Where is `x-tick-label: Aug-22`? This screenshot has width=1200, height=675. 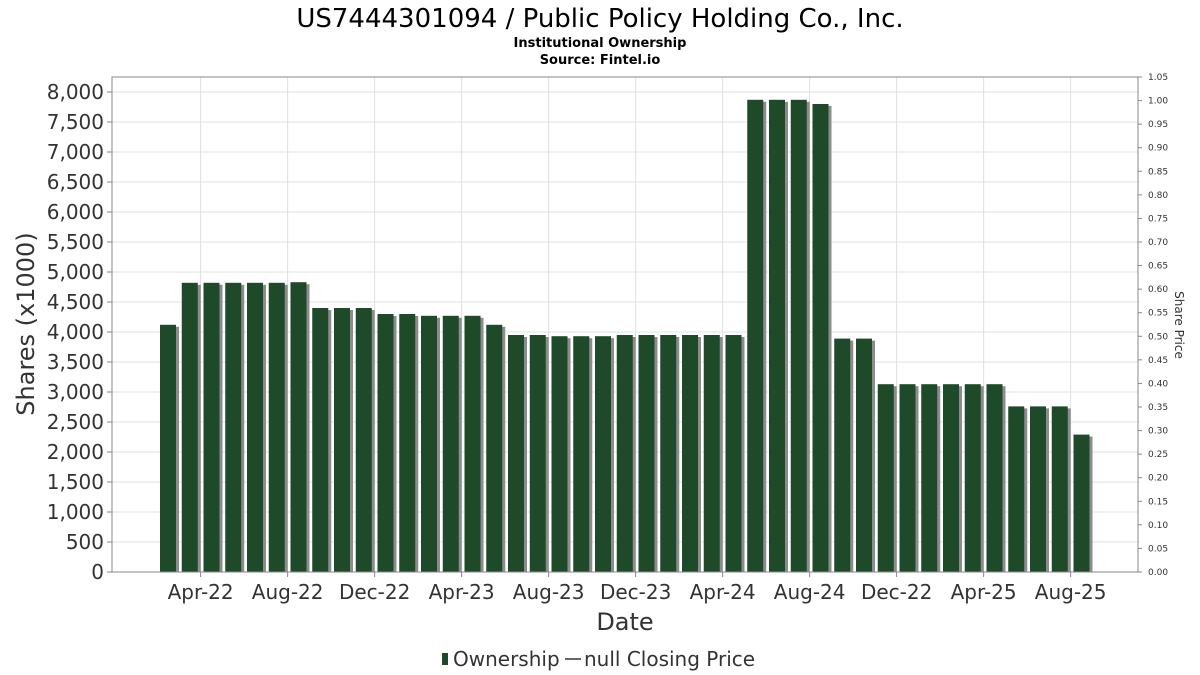 x-tick-label: Aug-22 is located at coordinates (288, 592).